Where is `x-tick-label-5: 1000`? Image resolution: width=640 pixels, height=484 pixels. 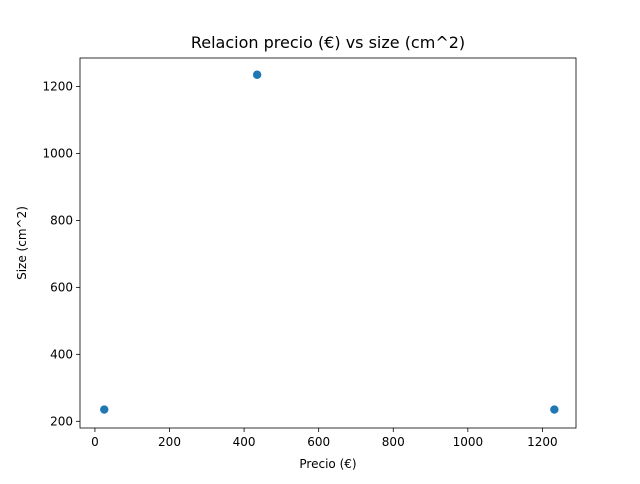
x-tick-label-5: 1000 is located at coordinates (468, 442).